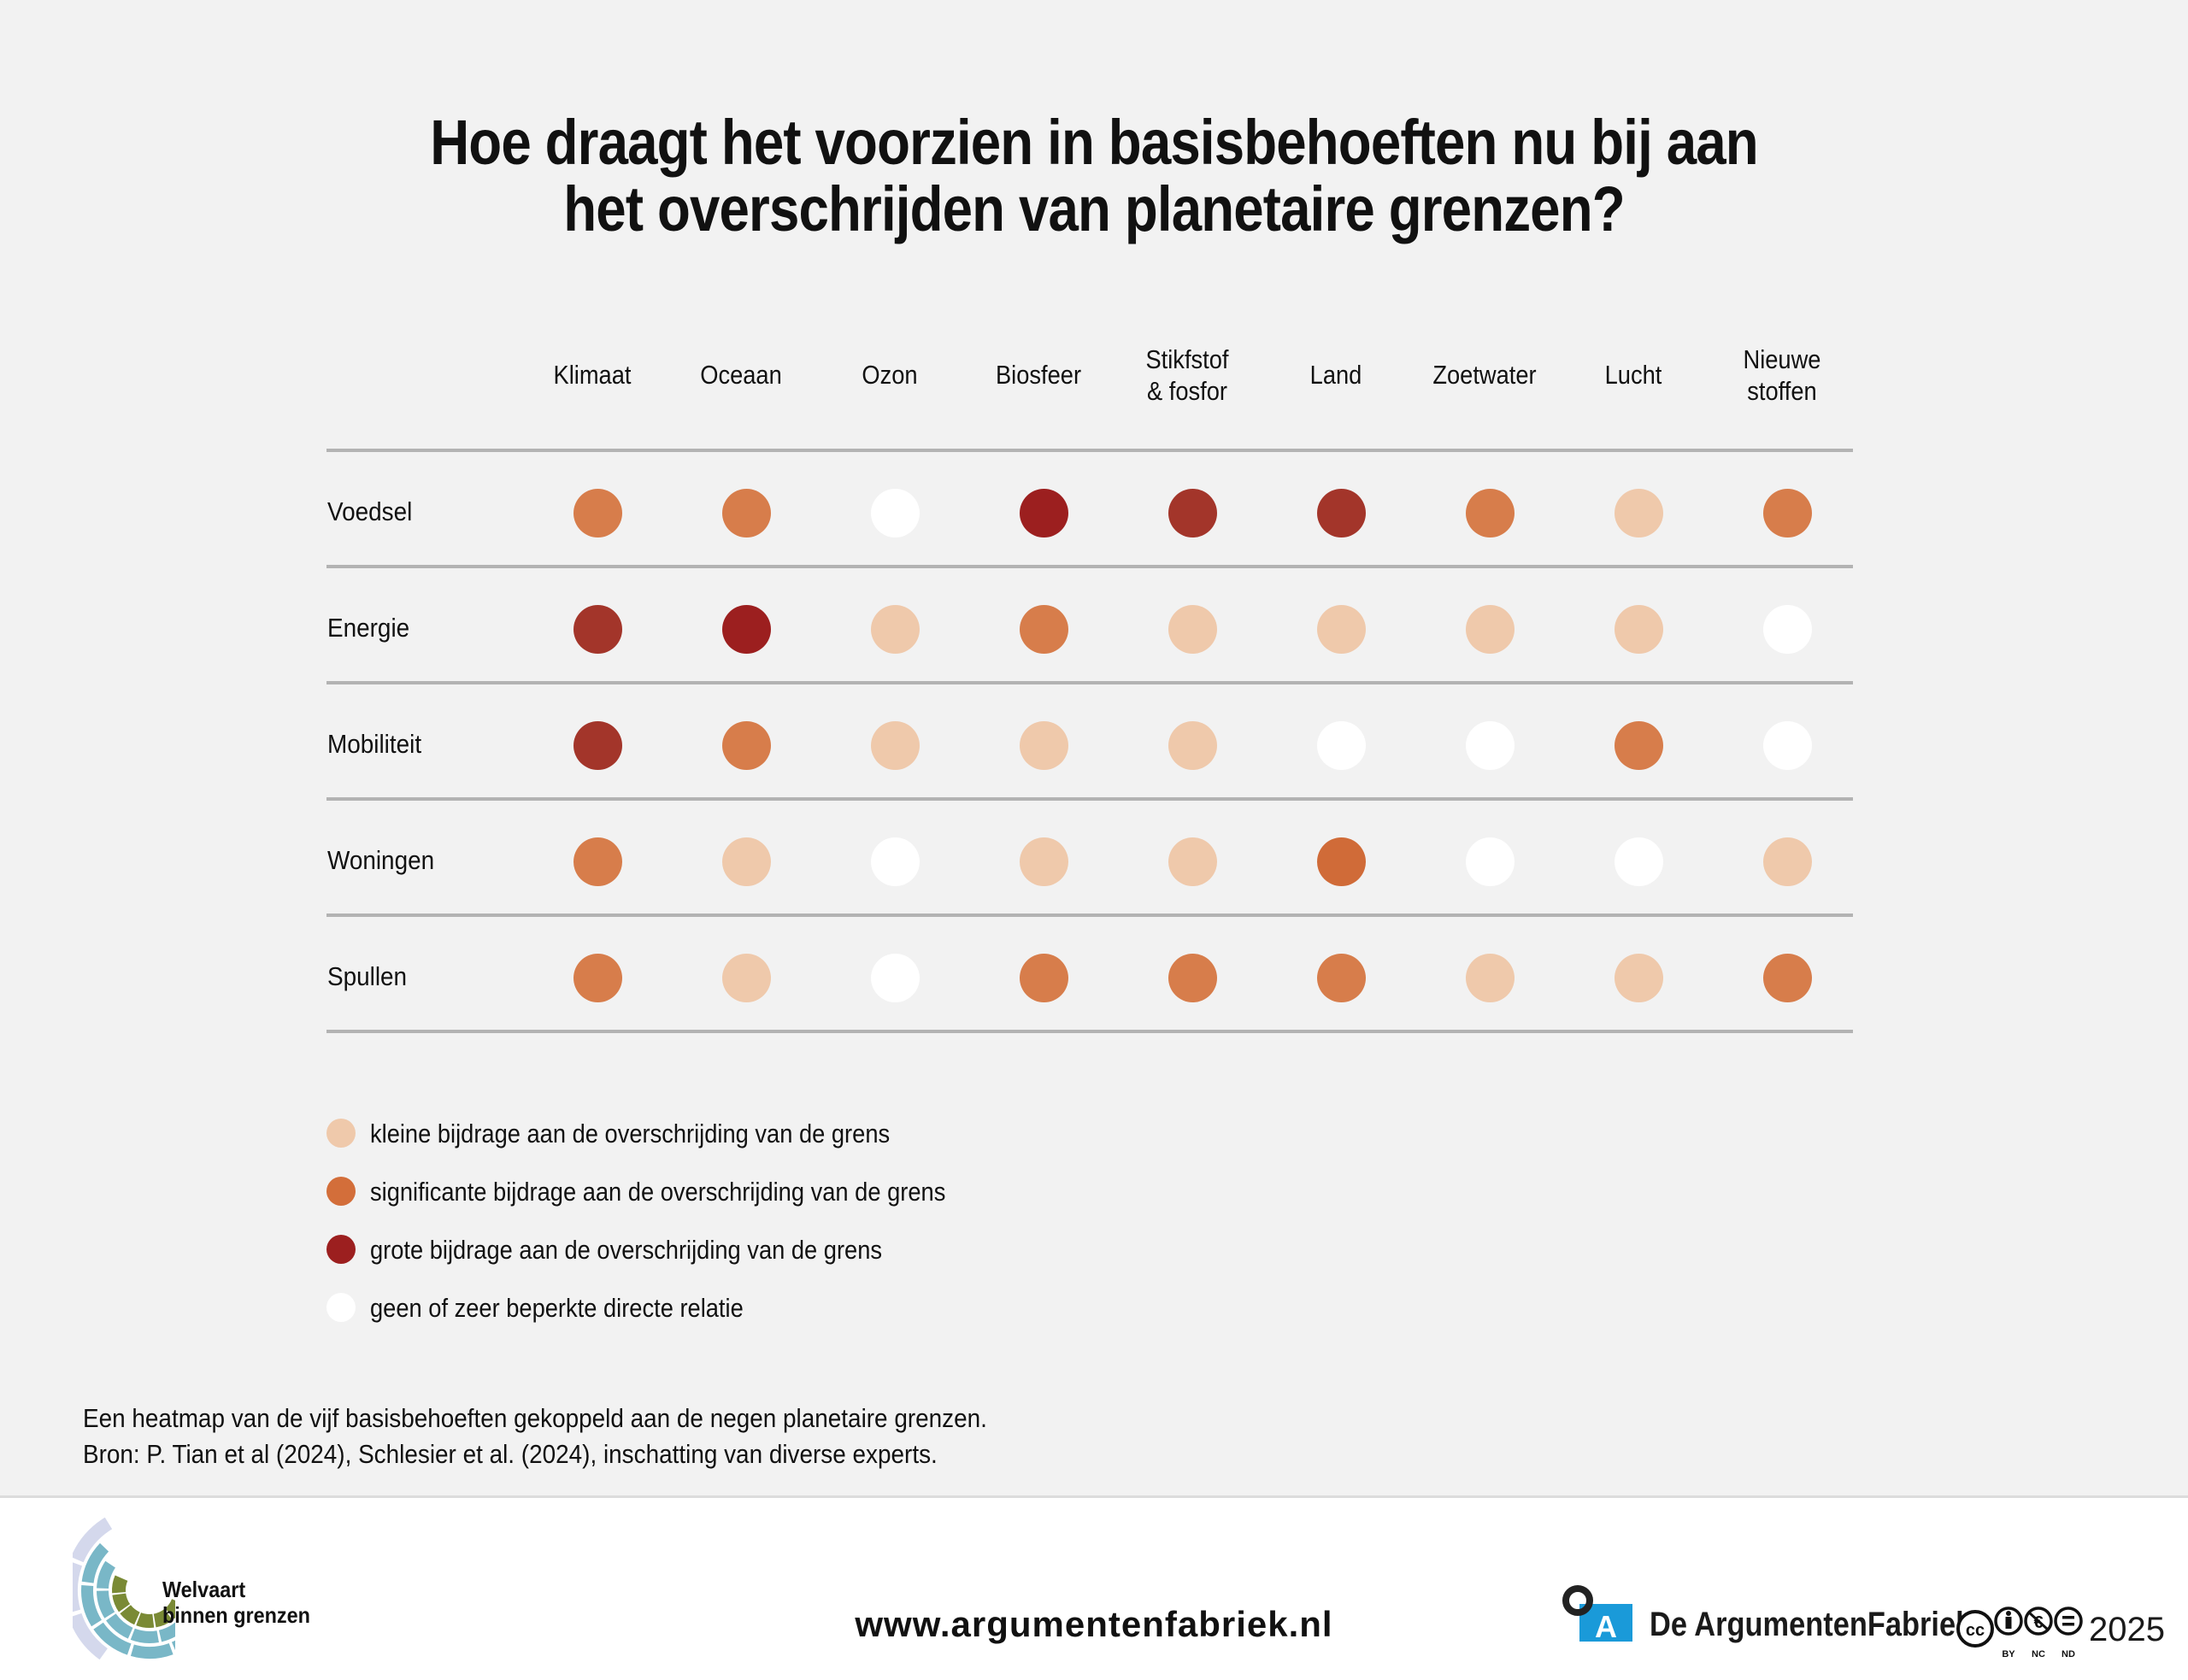 This screenshot has height=1680, width=2188. What do you see at coordinates (2009, 1621) in the screenshot?
I see `by-icon` at bounding box center [2009, 1621].